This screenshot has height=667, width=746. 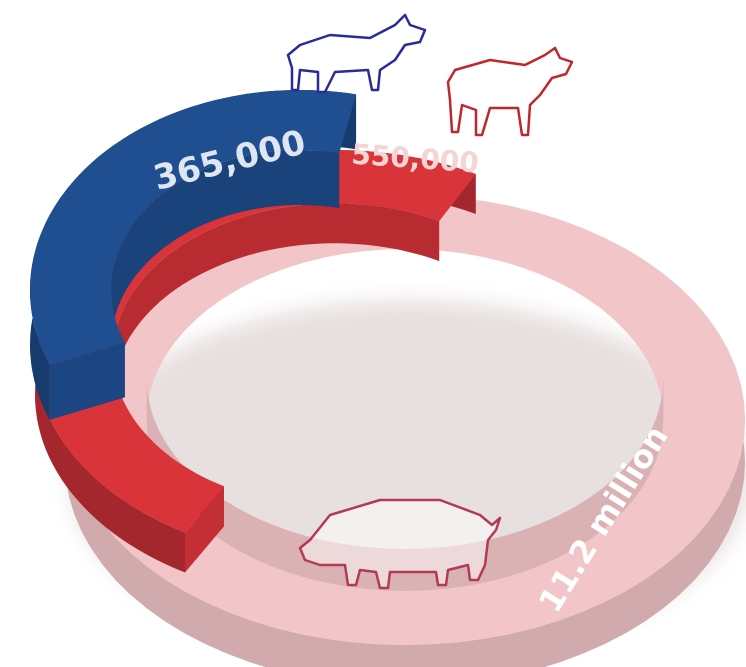 I want to click on cow-red, so click(x=510, y=91).